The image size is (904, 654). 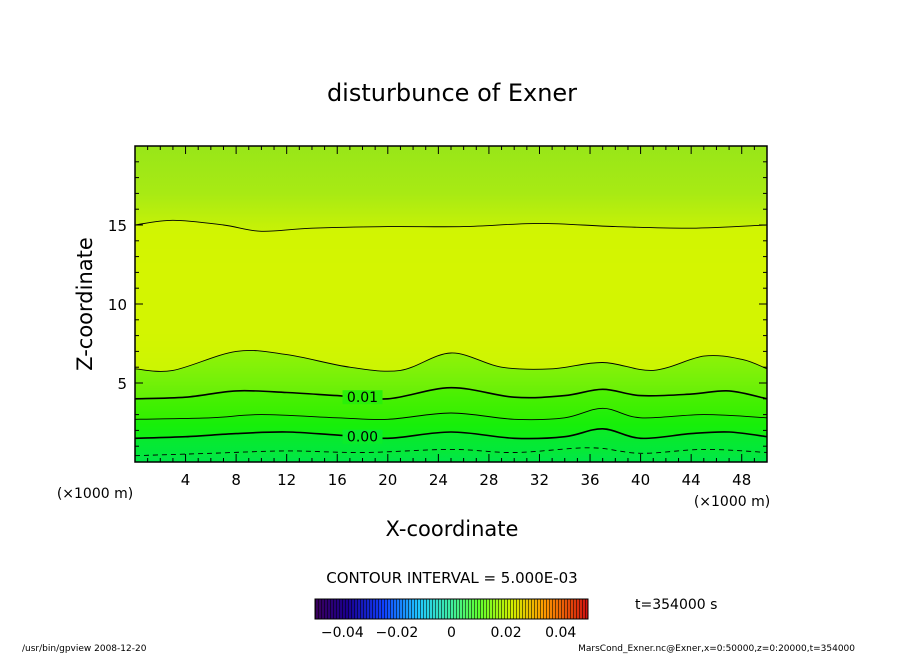 What do you see at coordinates (732, 502) in the screenshot?
I see `x-axis-unit: (×1000 m)` at bounding box center [732, 502].